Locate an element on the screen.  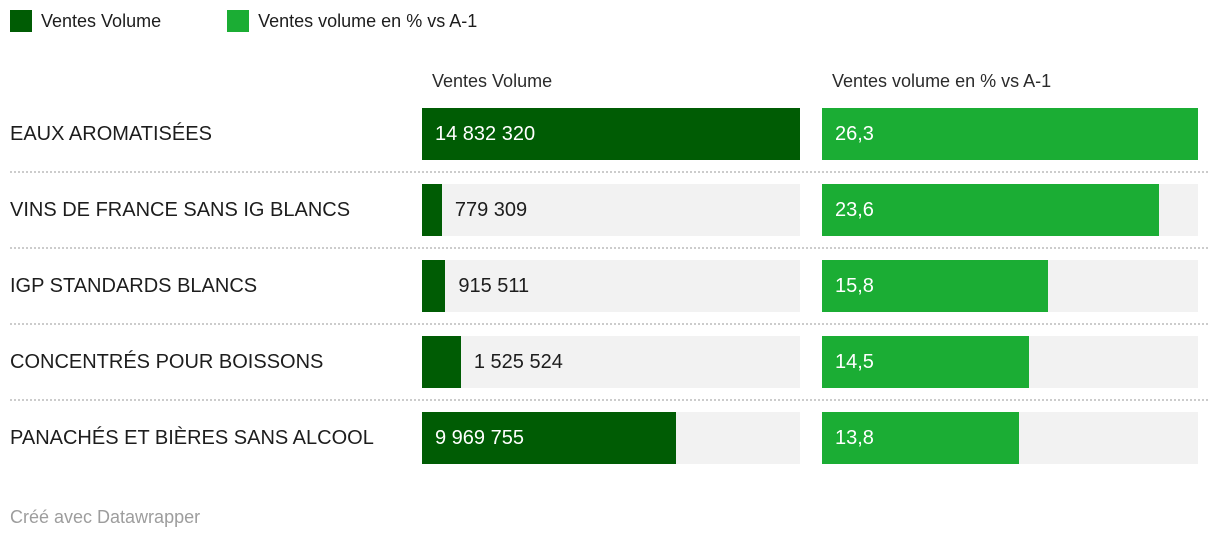
pct-value: 23,6 is located at coordinates (854, 210).